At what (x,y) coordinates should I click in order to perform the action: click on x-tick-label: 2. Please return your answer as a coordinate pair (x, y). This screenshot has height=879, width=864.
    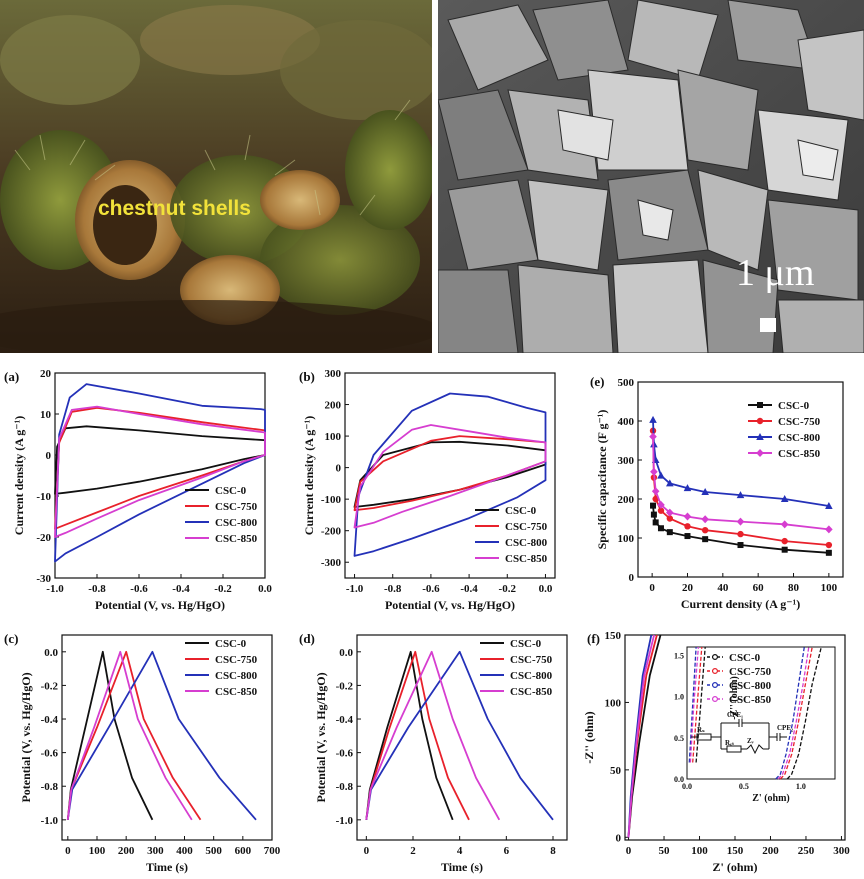
    Looking at the image, I should click on (413, 851).